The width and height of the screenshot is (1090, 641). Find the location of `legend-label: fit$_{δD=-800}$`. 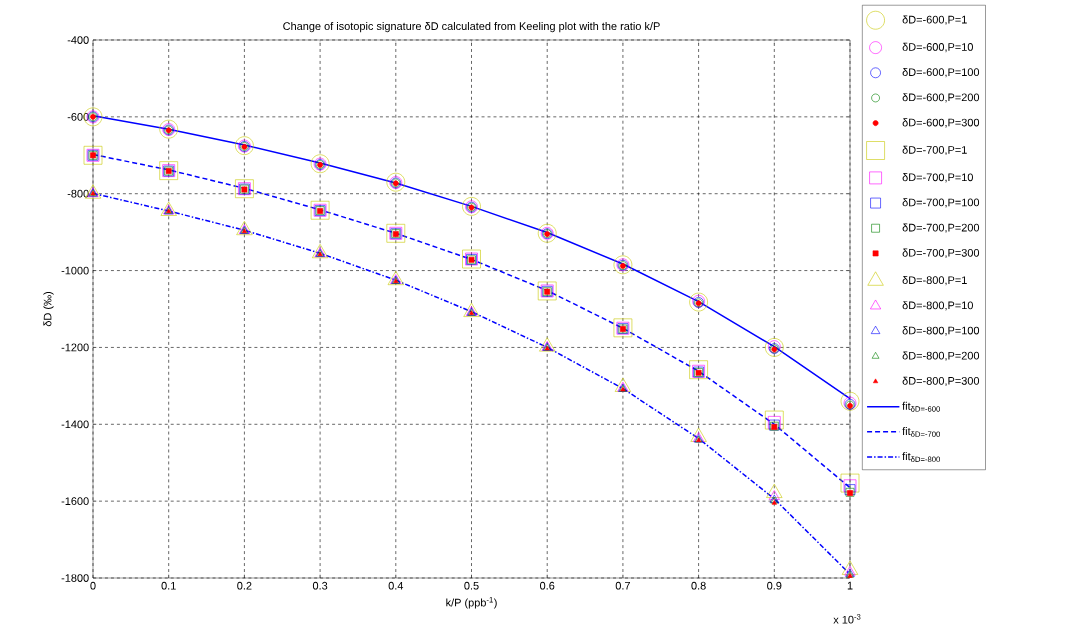

legend-label: fit$_{δD=-800}$ is located at coordinates (921, 457).